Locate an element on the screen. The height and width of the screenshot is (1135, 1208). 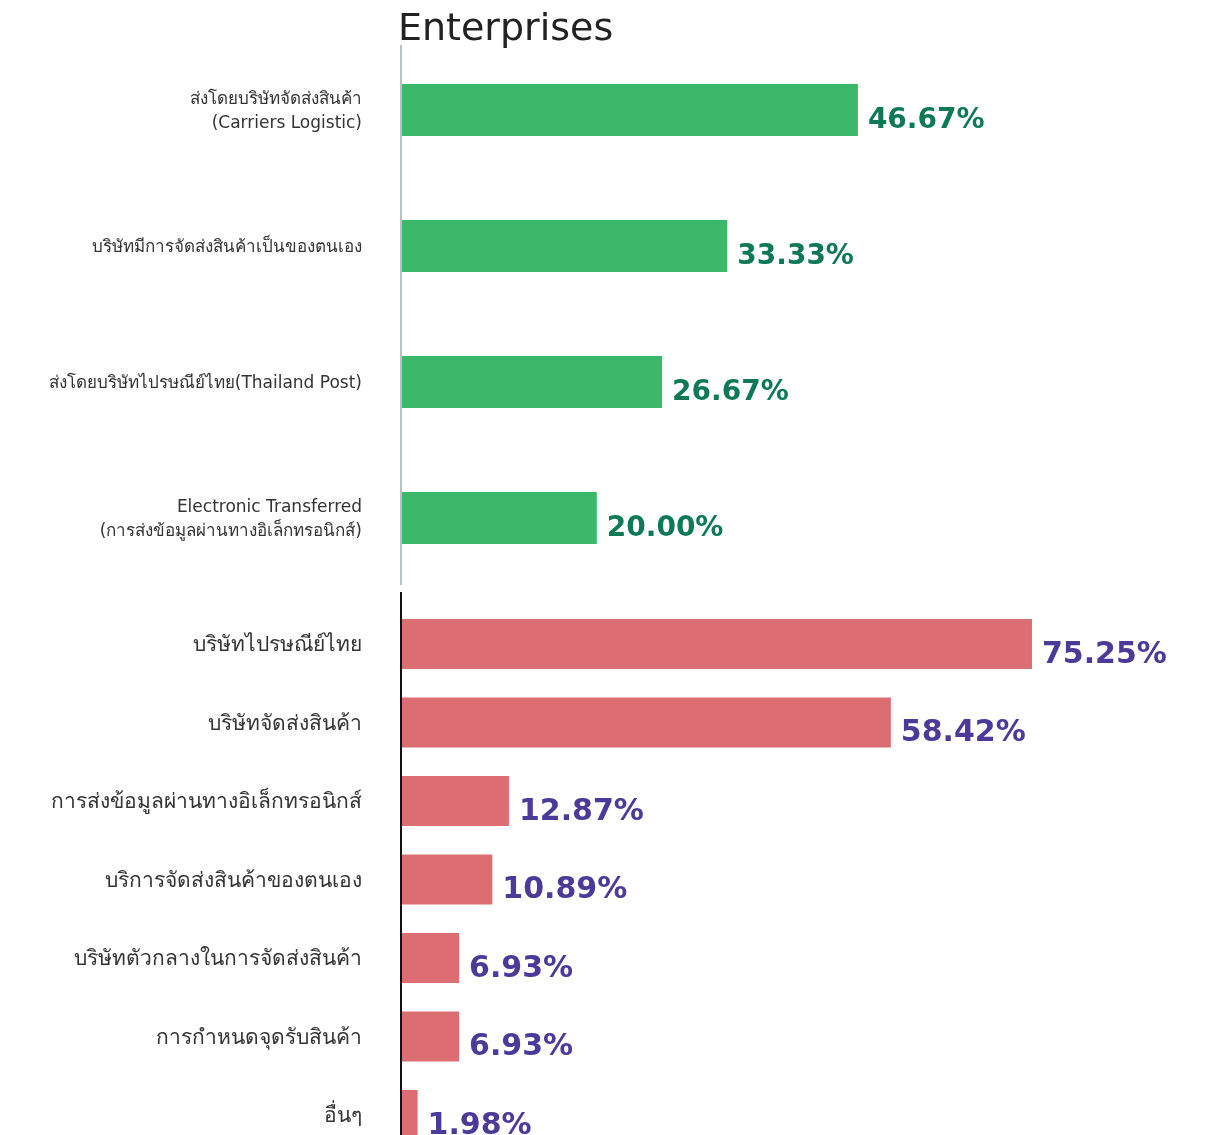
y-tick-label: การกำหนดจุดรับสินค้า is located at coordinates (259, 1037).